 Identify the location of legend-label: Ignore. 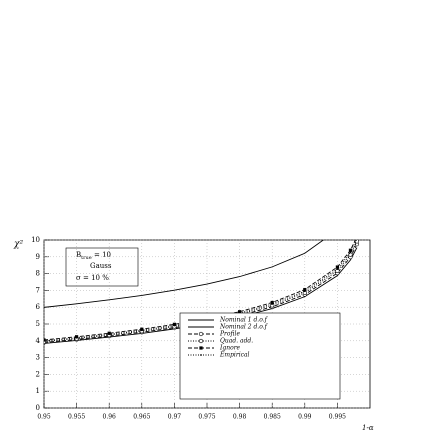
(230, 348).